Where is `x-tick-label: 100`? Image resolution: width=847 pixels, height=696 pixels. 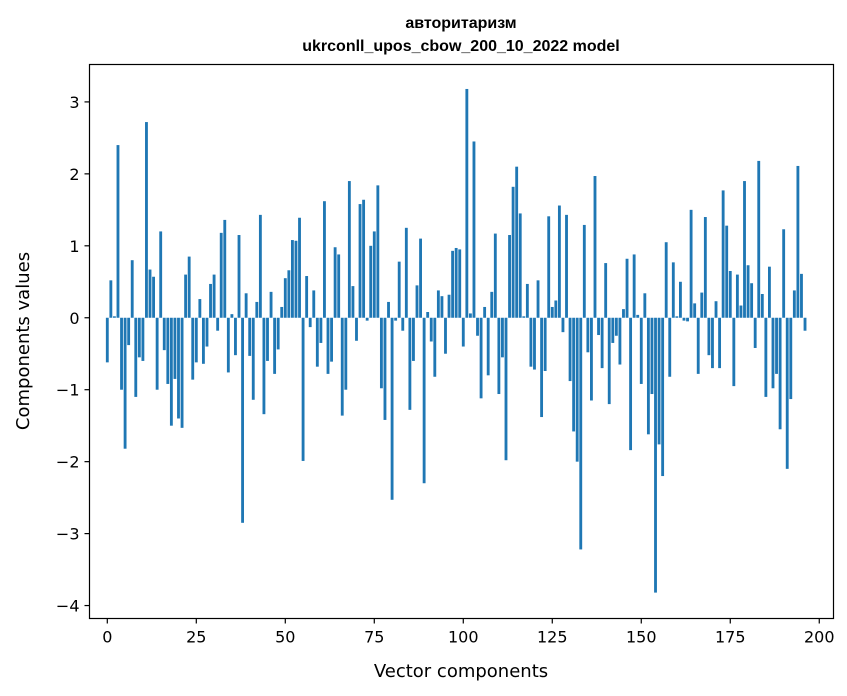
x-tick-label: 100 is located at coordinates (463, 637).